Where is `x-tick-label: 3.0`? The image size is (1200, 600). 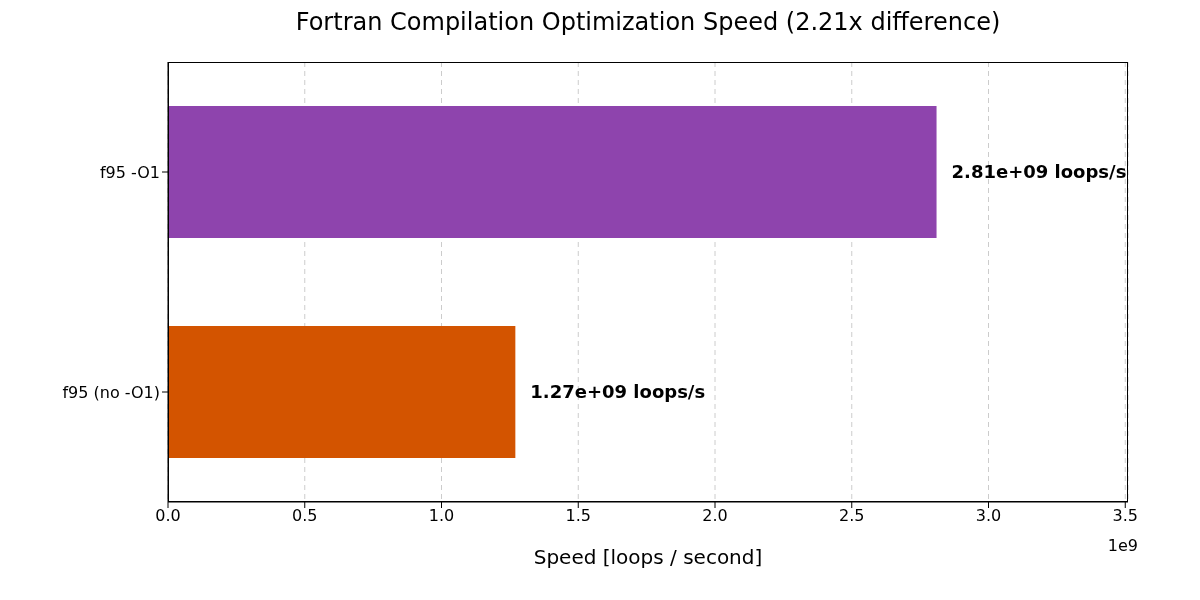 x-tick-label: 3.0 is located at coordinates (988, 516).